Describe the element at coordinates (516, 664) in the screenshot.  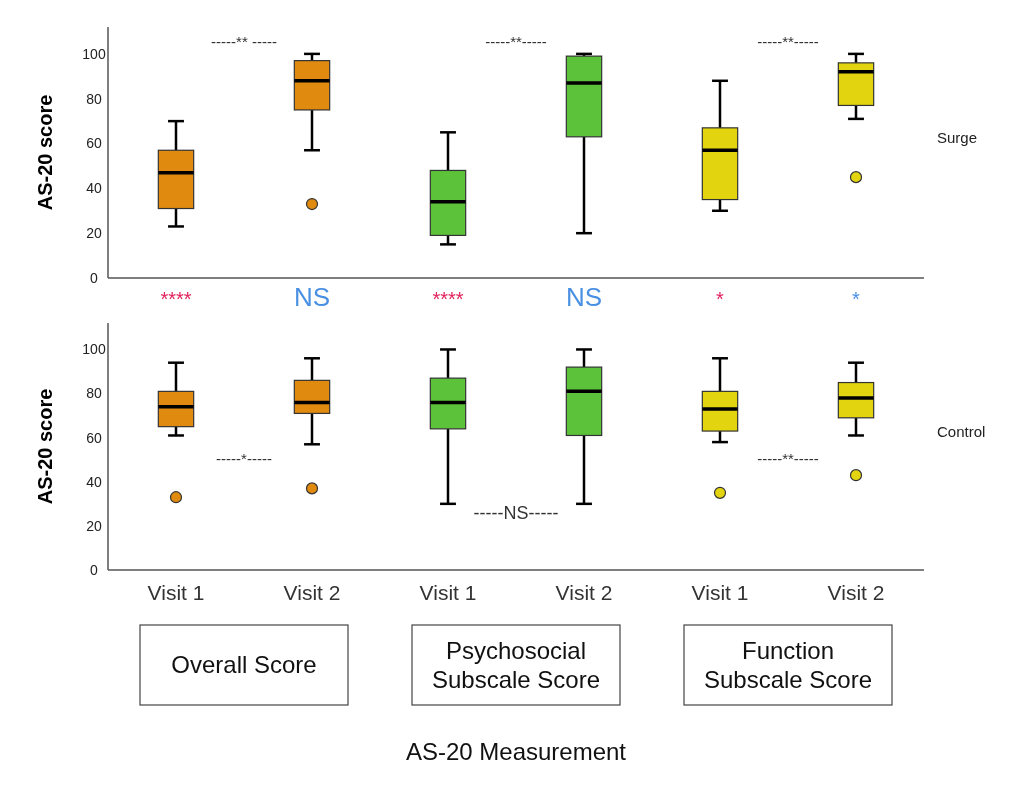
I see `text: Psychosocial Subscale Score` at that location.